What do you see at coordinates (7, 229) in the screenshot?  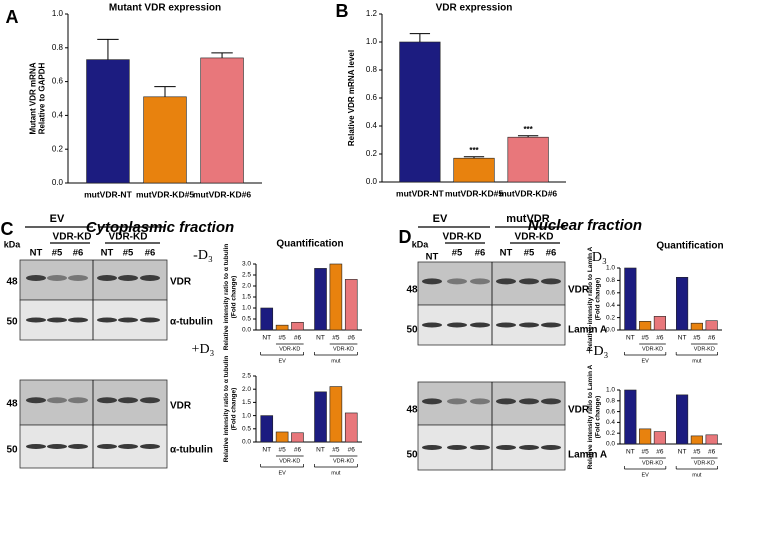 I see `panel-letter: C` at bounding box center [7, 229].